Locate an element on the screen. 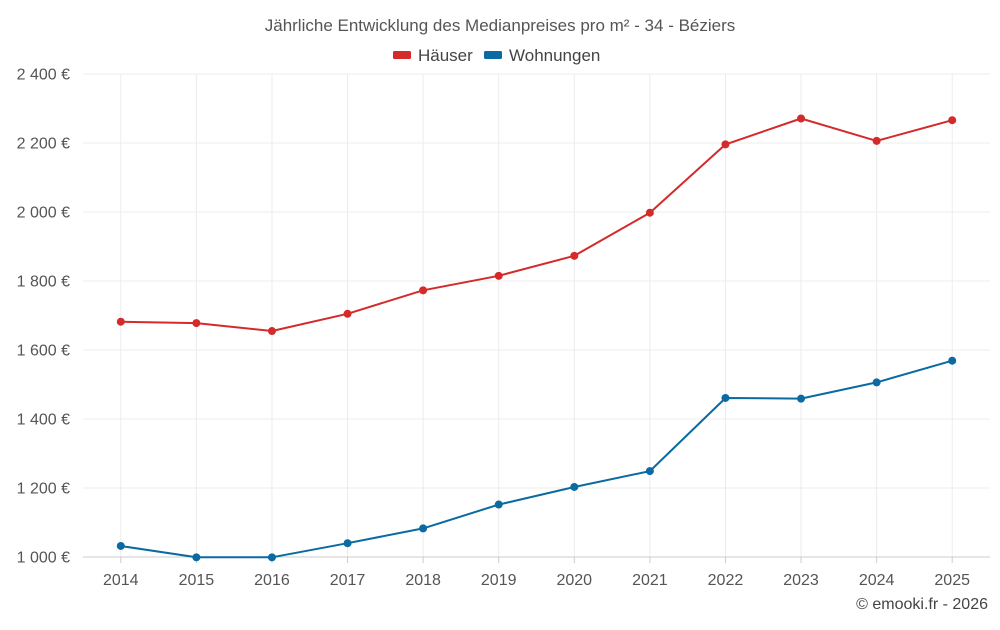  legend-label: Häuser is located at coordinates (445, 55).